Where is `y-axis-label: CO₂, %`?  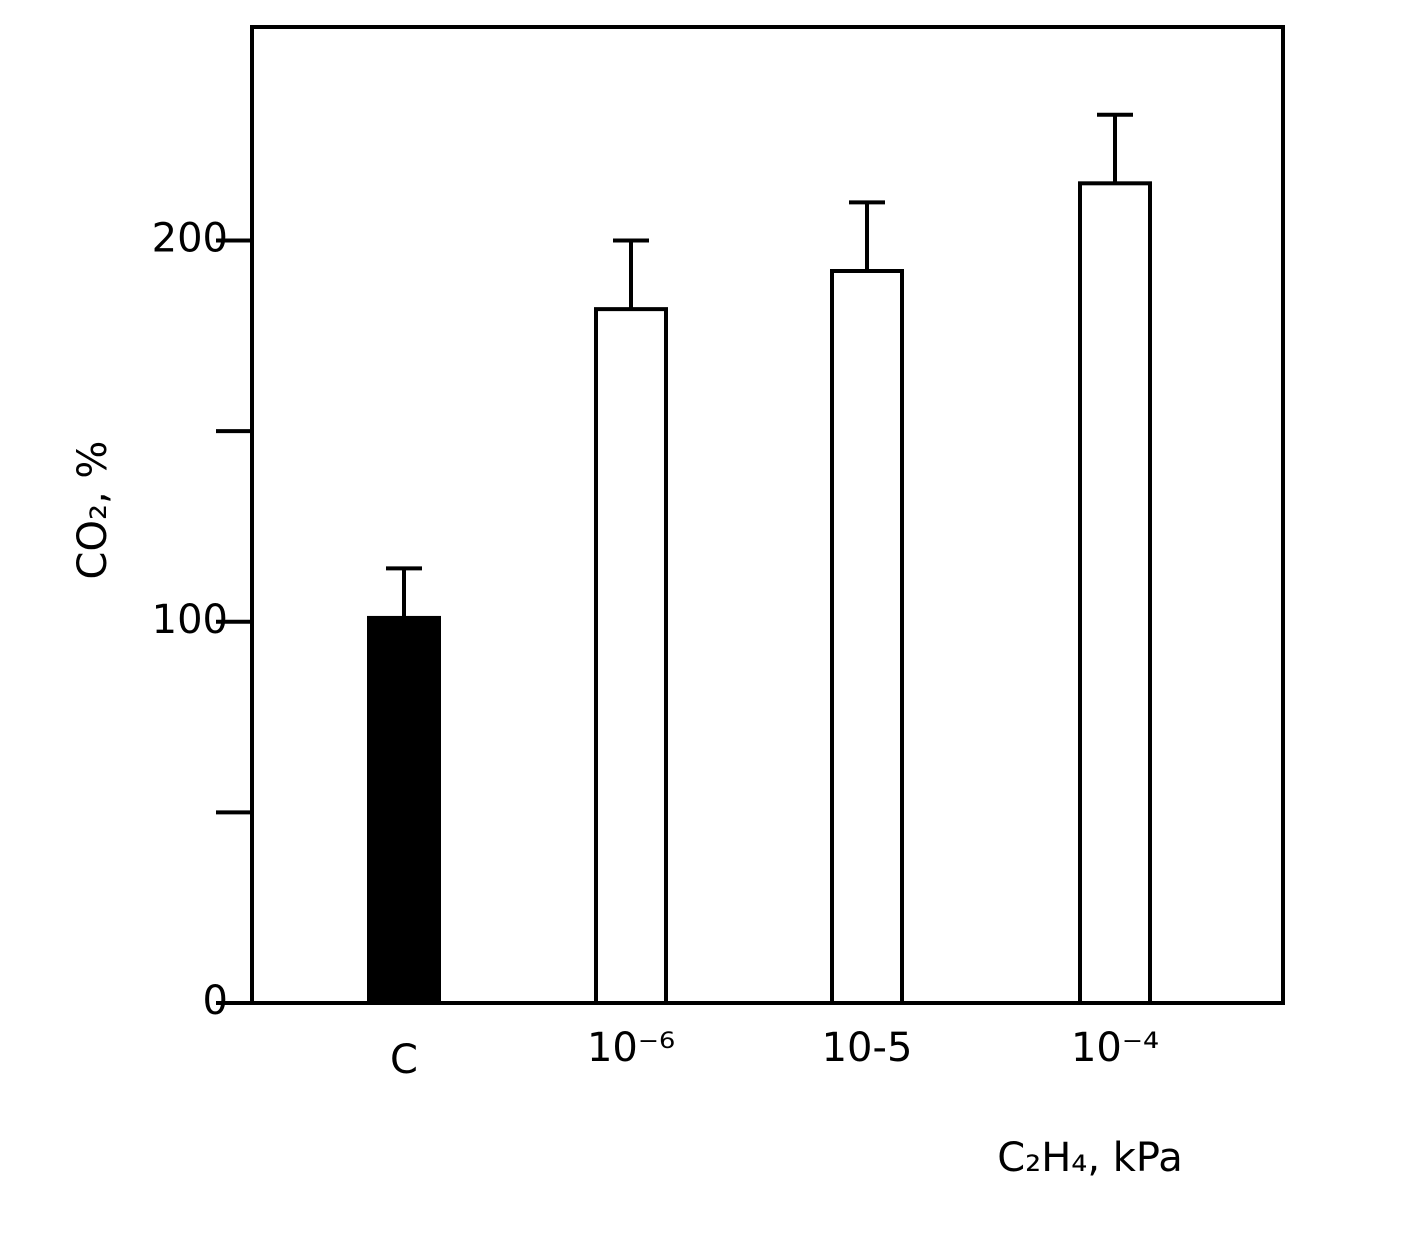 y-axis-label: CO₂, % is located at coordinates (93, 510).